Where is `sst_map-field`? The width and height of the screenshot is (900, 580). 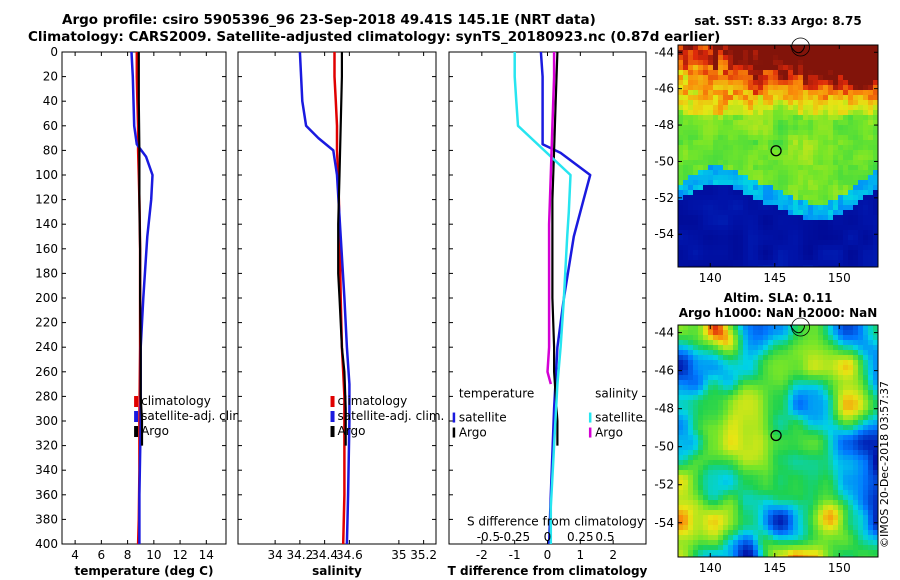 sst_map-field is located at coordinates (778, 156).